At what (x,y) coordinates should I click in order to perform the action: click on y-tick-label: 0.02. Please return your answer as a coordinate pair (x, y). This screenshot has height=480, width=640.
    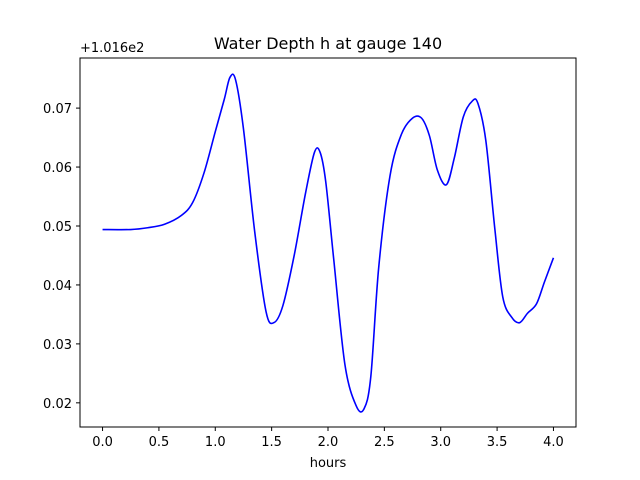
    Looking at the image, I should click on (57, 404).